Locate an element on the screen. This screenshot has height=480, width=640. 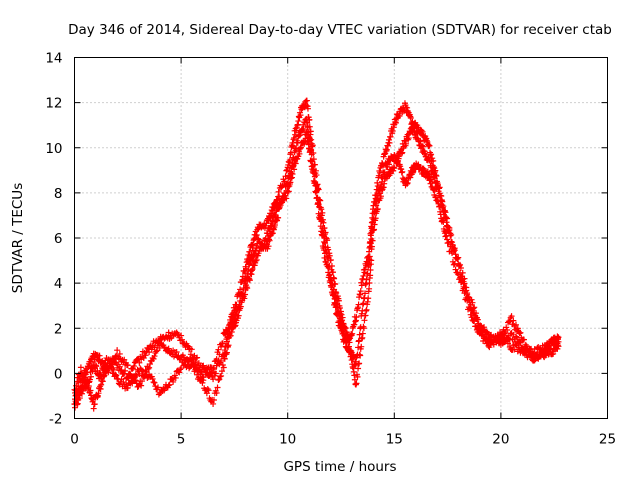
y-tick-label: 12 is located at coordinates (53, 104).